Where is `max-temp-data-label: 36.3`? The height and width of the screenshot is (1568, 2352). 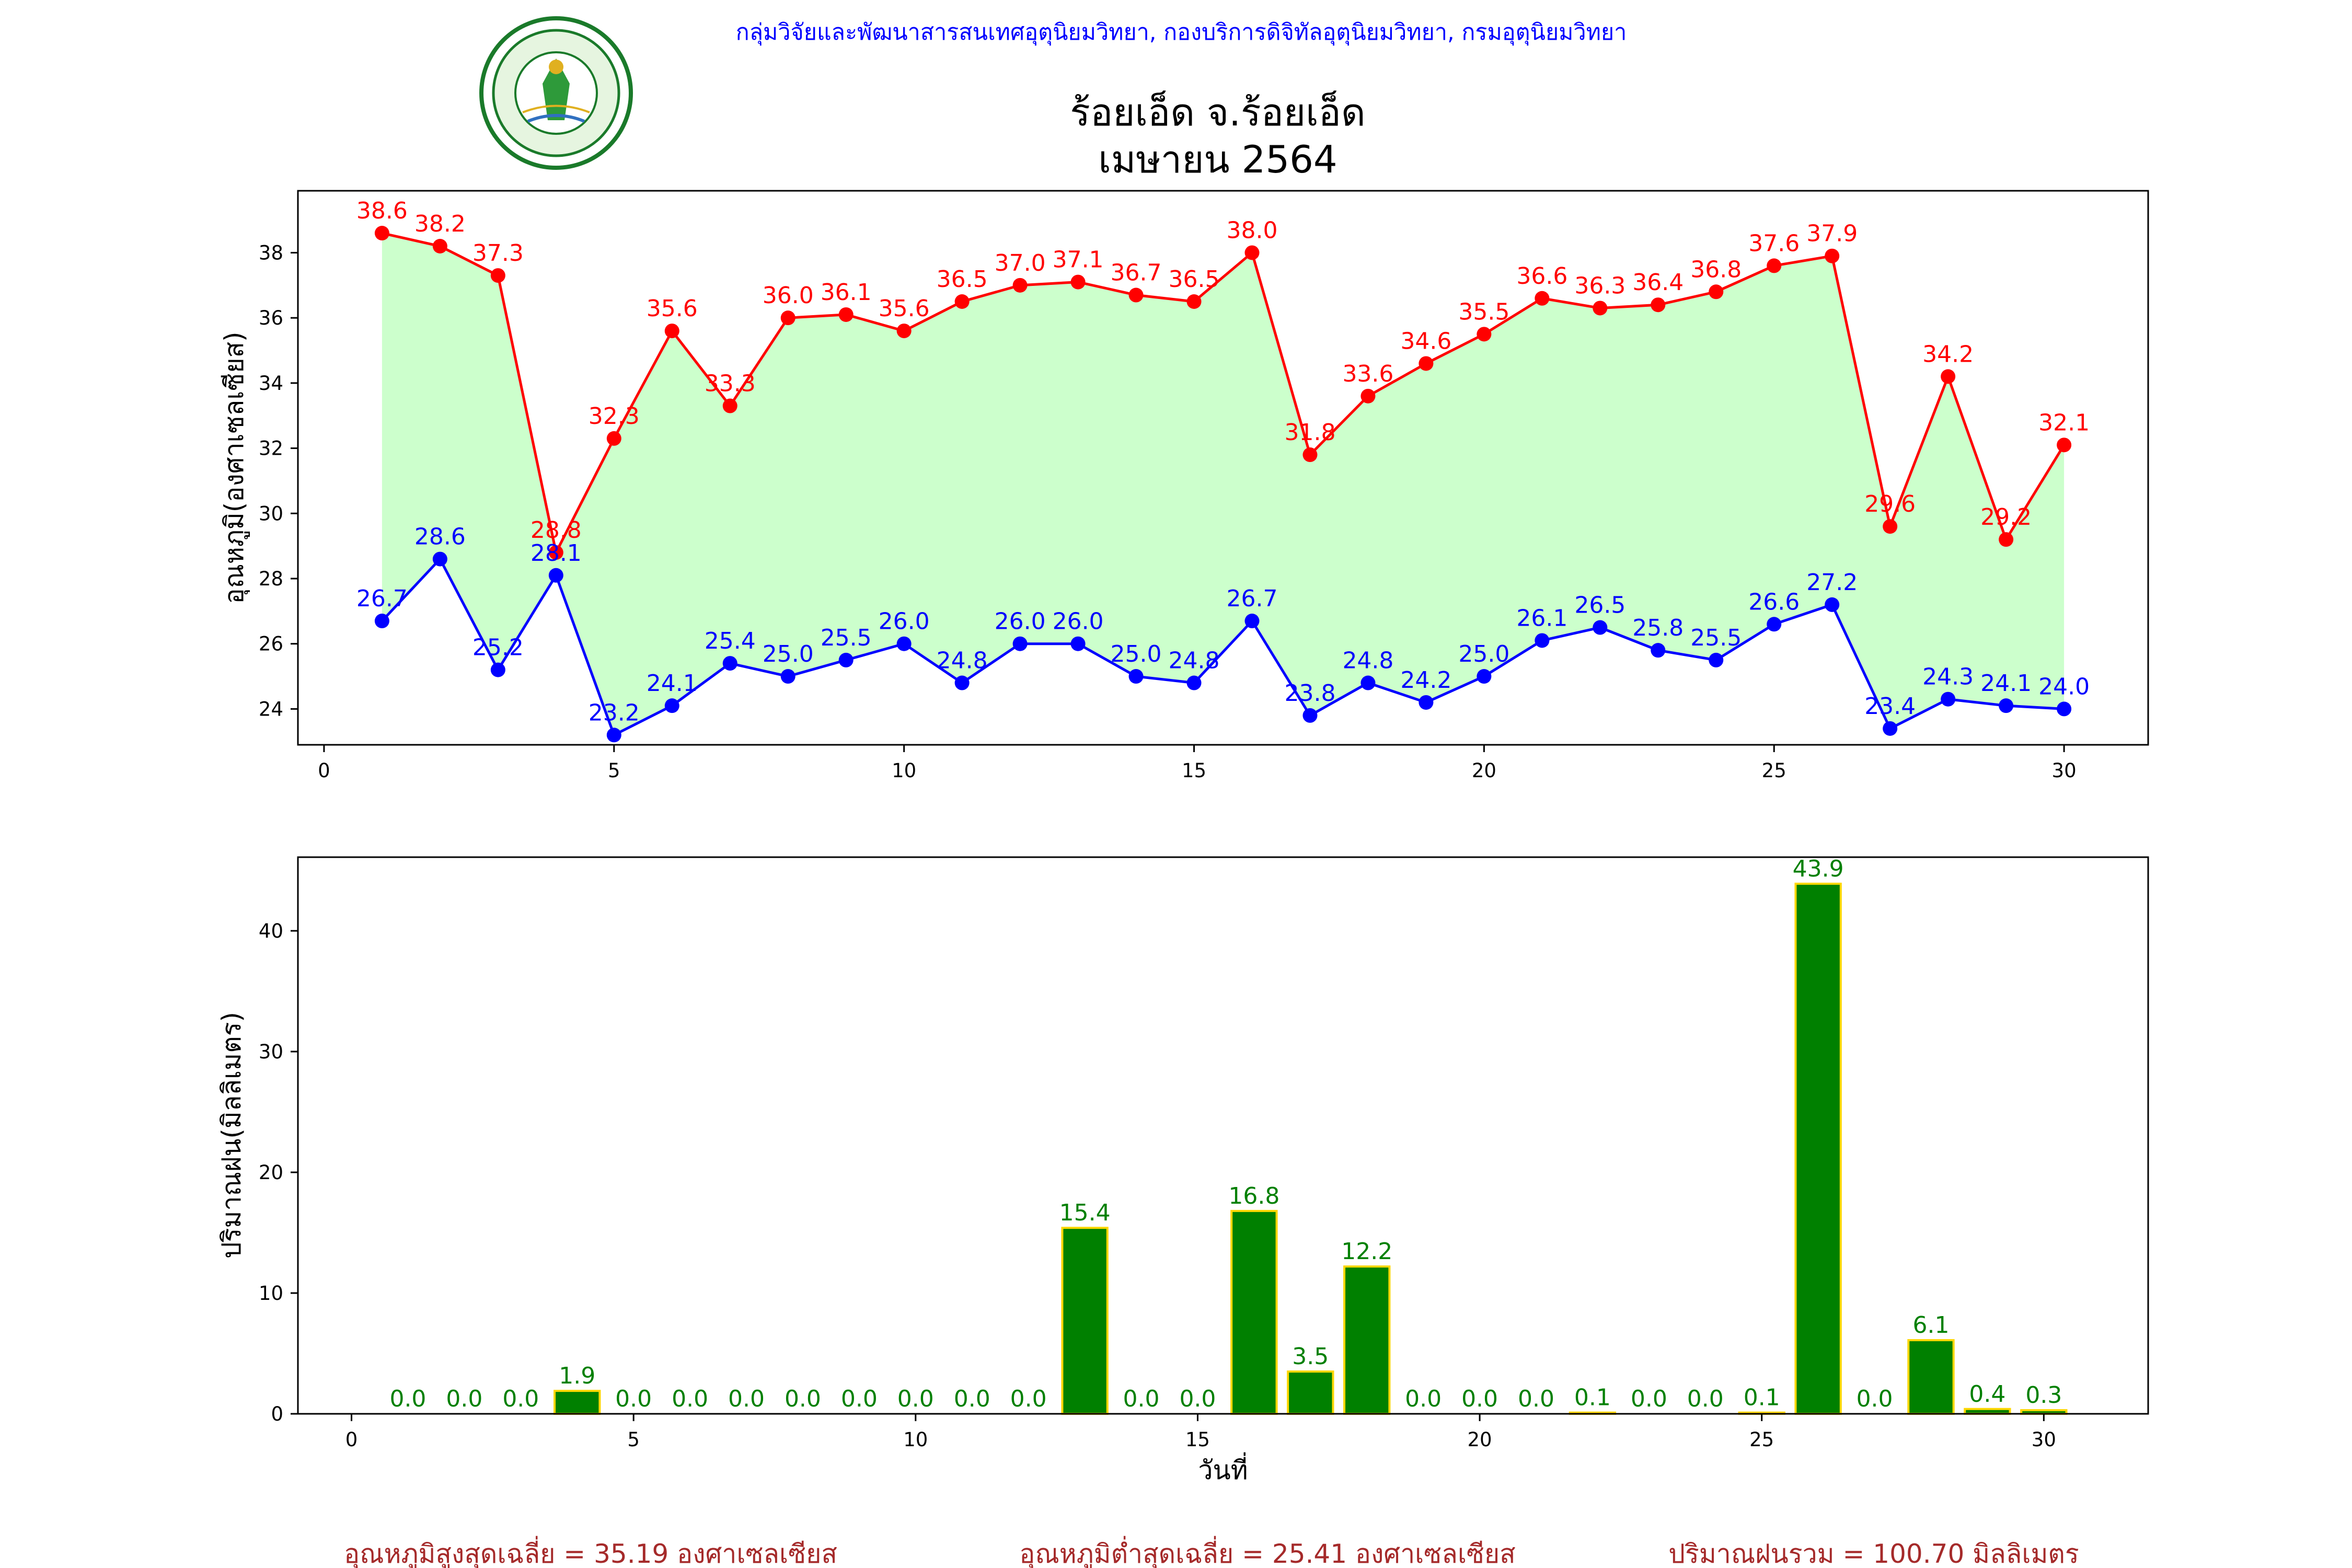
max-temp-data-label: 36.3 is located at coordinates (1599, 285).